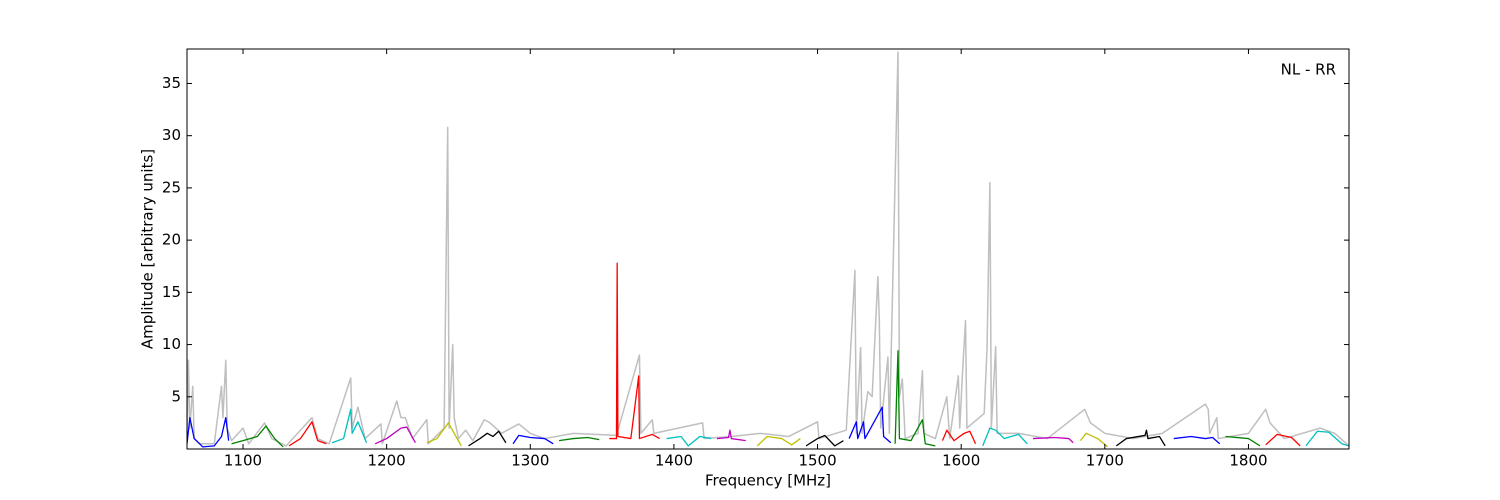 The height and width of the screenshot is (500, 1500). I want to click on x-tick-label: 1400, so click(674, 461).